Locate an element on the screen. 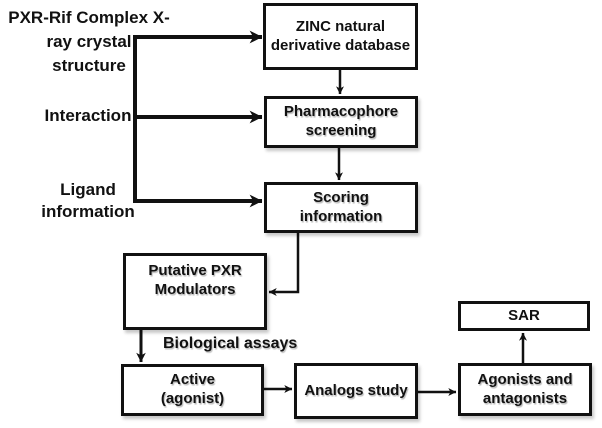 The image size is (602, 428). crystal-structure-label: PXR-Rif Complex X- ray crystal structure is located at coordinates (89, 42).